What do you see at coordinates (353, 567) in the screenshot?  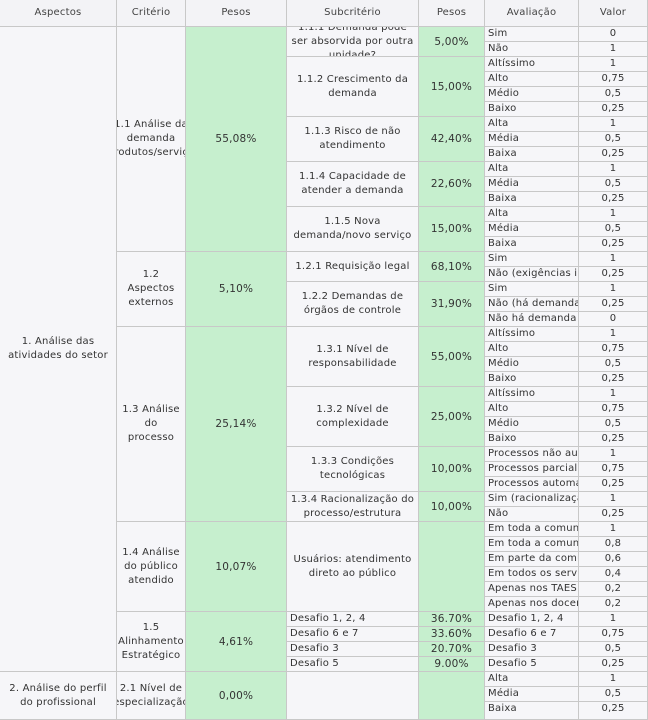 I see `subcriterion-cell: Usuários: atendimento direto ao público` at bounding box center [353, 567].